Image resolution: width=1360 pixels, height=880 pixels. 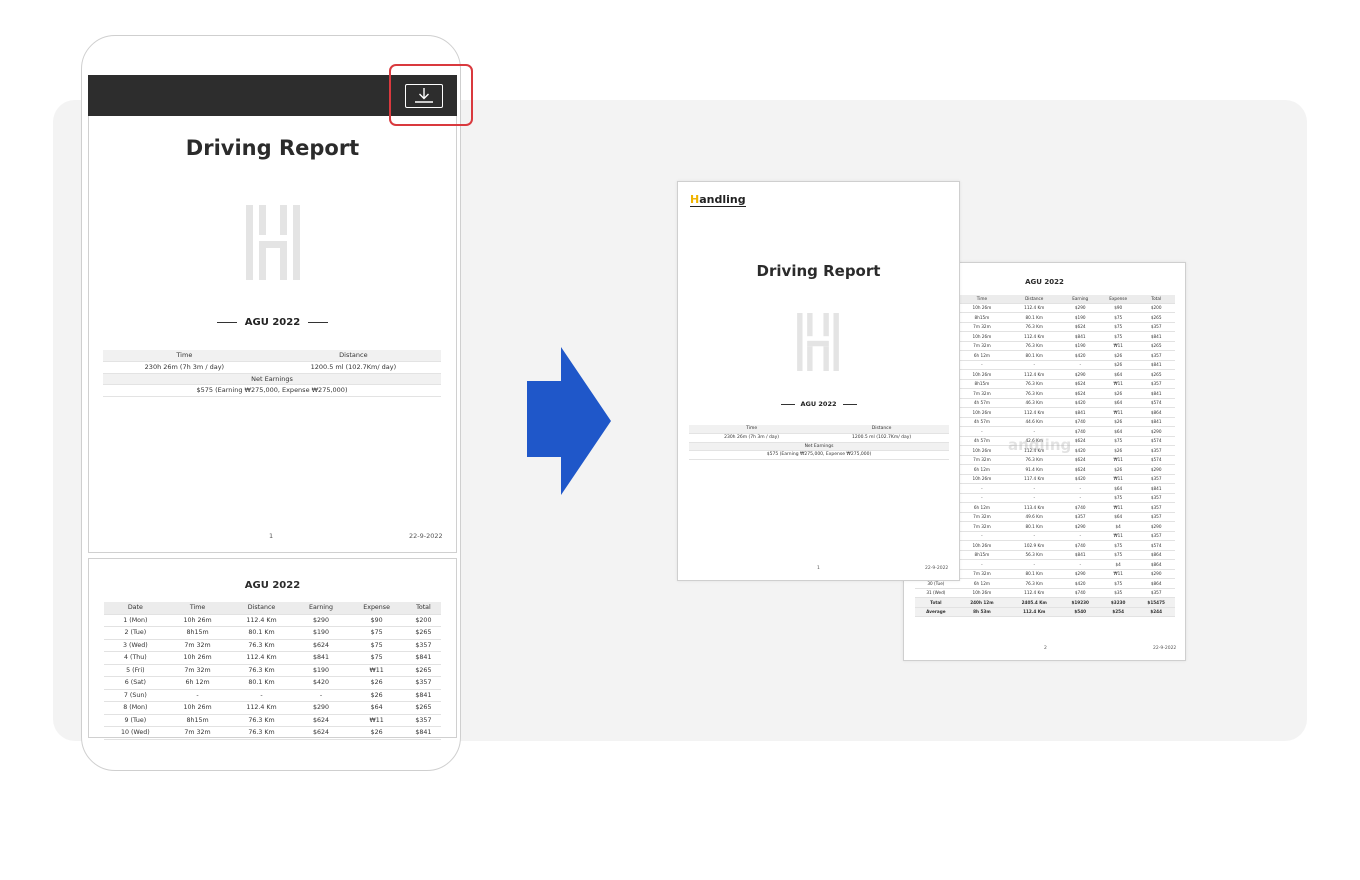 What do you see at coordinates (1156, 583) in the screenshot?
I see `table-cell: $864` at bounding box center [1156, 583].